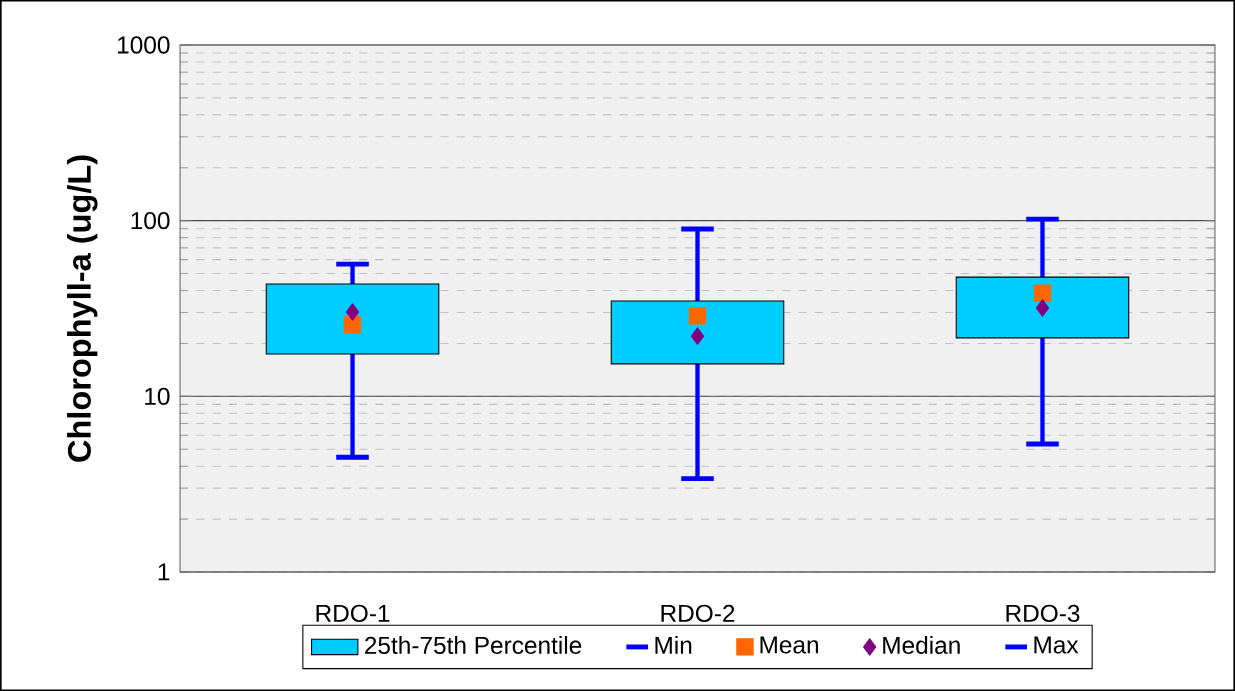 The width and height of the screenshot is (1235, 691). What do you see at coordinates (157, 396) in the screenshot?
I see `y-tick-label: 10` at bounding box center [157, 396].